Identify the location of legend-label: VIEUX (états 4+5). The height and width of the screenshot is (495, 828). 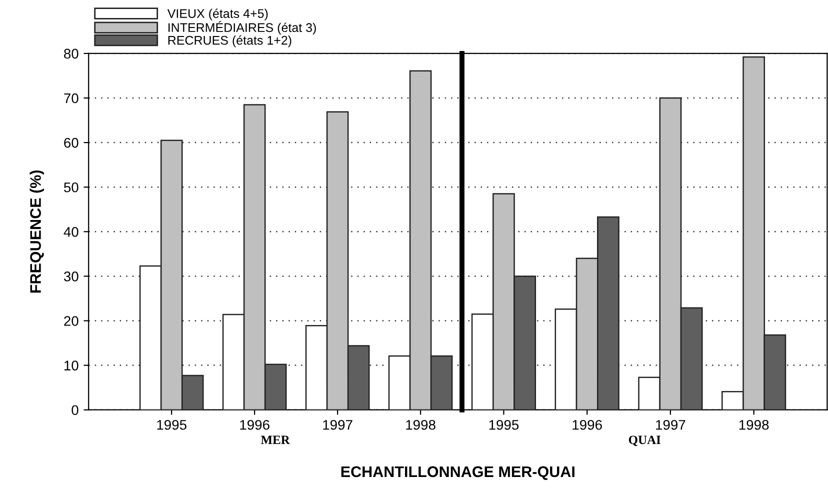
(217, 14).